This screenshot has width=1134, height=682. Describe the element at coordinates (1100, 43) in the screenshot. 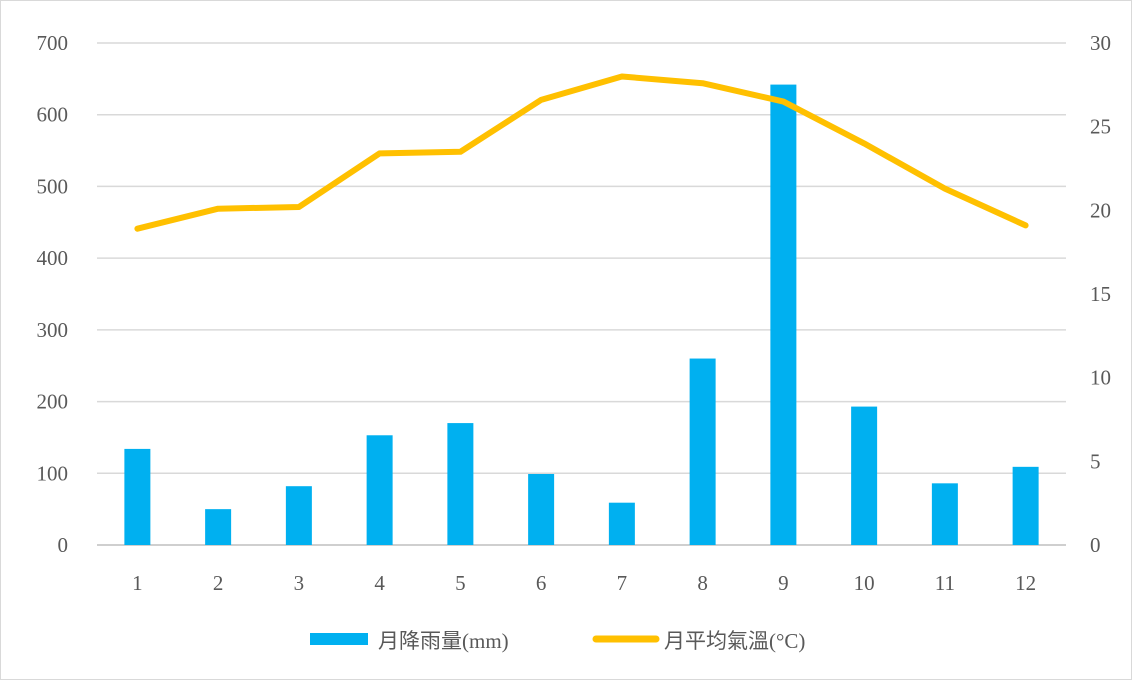

I see `right-tick-label: 30` at that location.